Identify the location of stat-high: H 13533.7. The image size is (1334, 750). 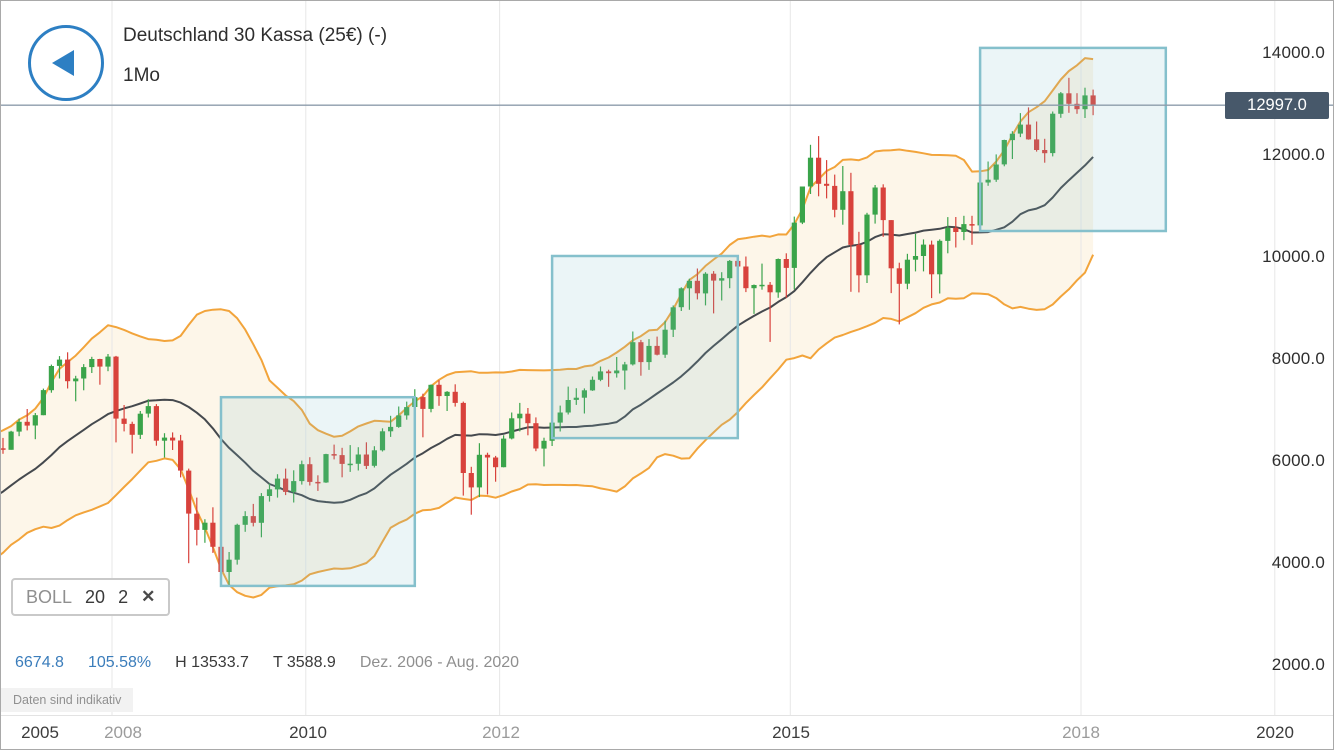
(212, 662).